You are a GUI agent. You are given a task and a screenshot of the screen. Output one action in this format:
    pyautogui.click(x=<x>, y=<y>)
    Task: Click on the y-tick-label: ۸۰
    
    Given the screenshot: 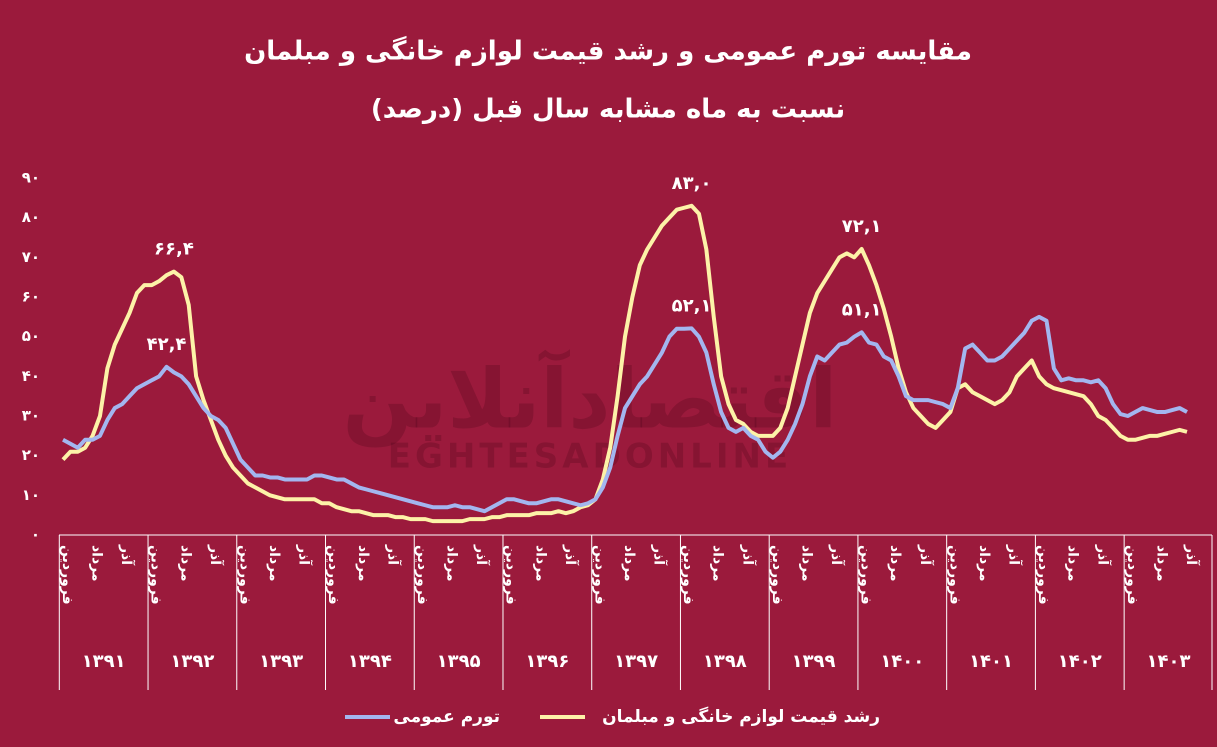 What is the action you would take?
    pyautogui.click(x=31, y=217)
    